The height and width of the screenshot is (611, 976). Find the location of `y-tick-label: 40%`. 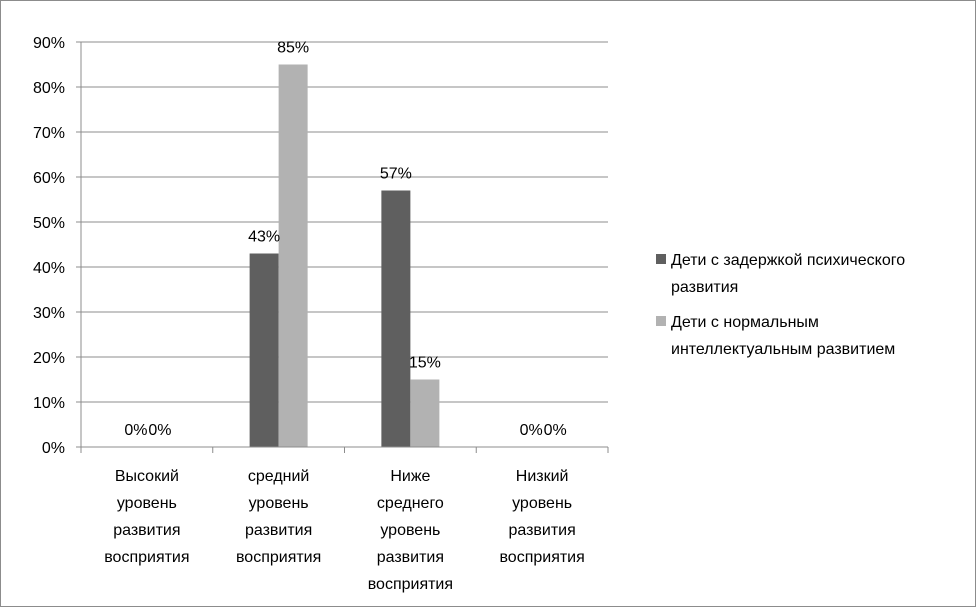

y-tick-label: 40% is located at coordinates (49, 268).